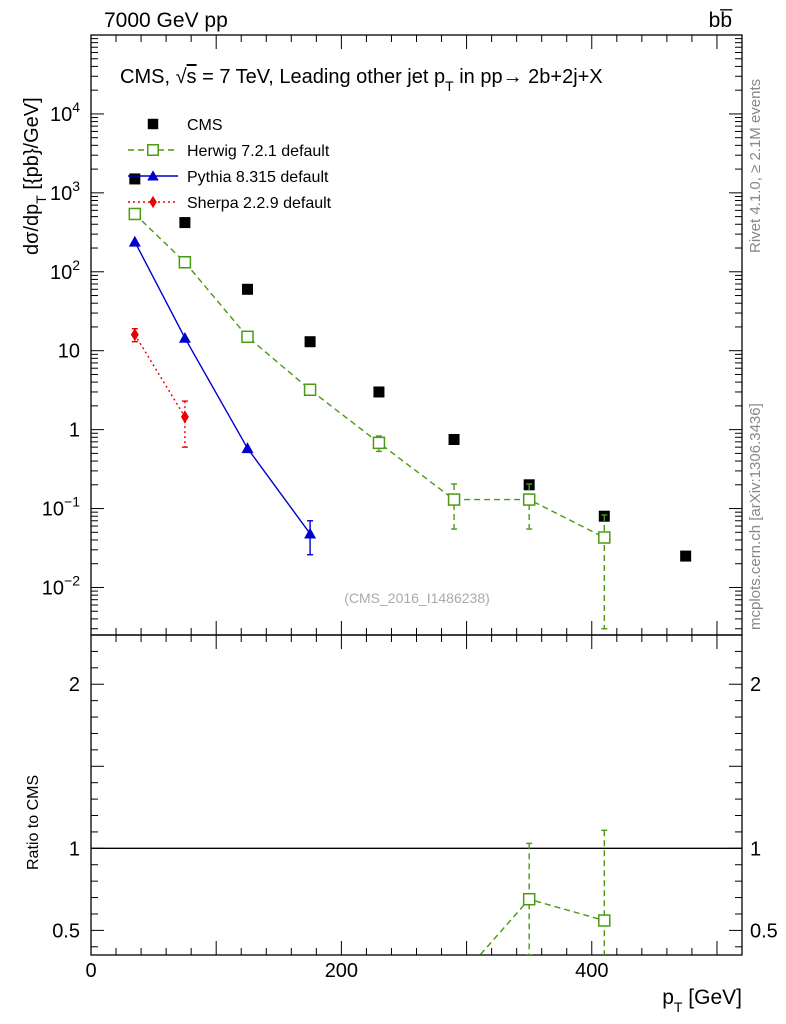 This screenshot has width=786, height=1024. Describe the element at coordinates (148, 77) in the screenshot. I see `title-prefix: CMS,` at that location.